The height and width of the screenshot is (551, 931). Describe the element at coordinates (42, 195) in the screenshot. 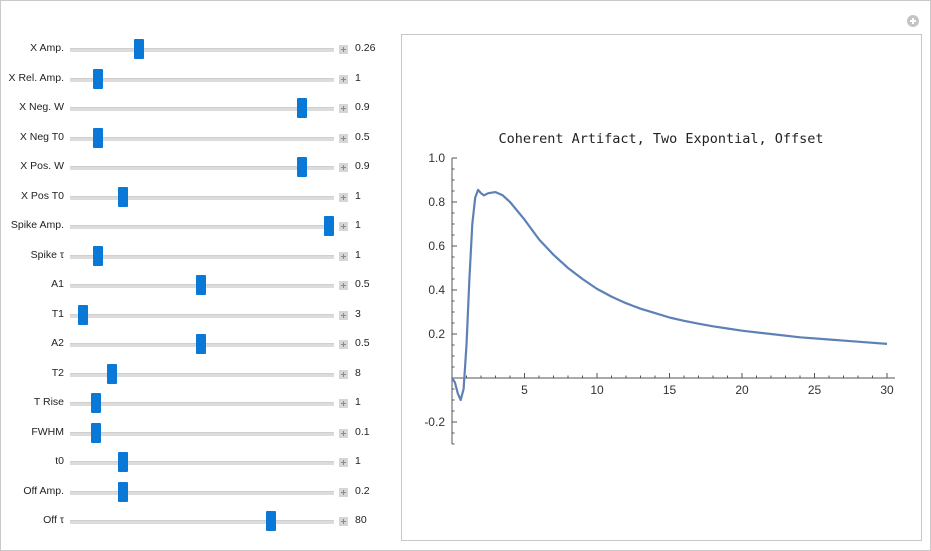

I see `slider-label: X Pos T0` at that location.